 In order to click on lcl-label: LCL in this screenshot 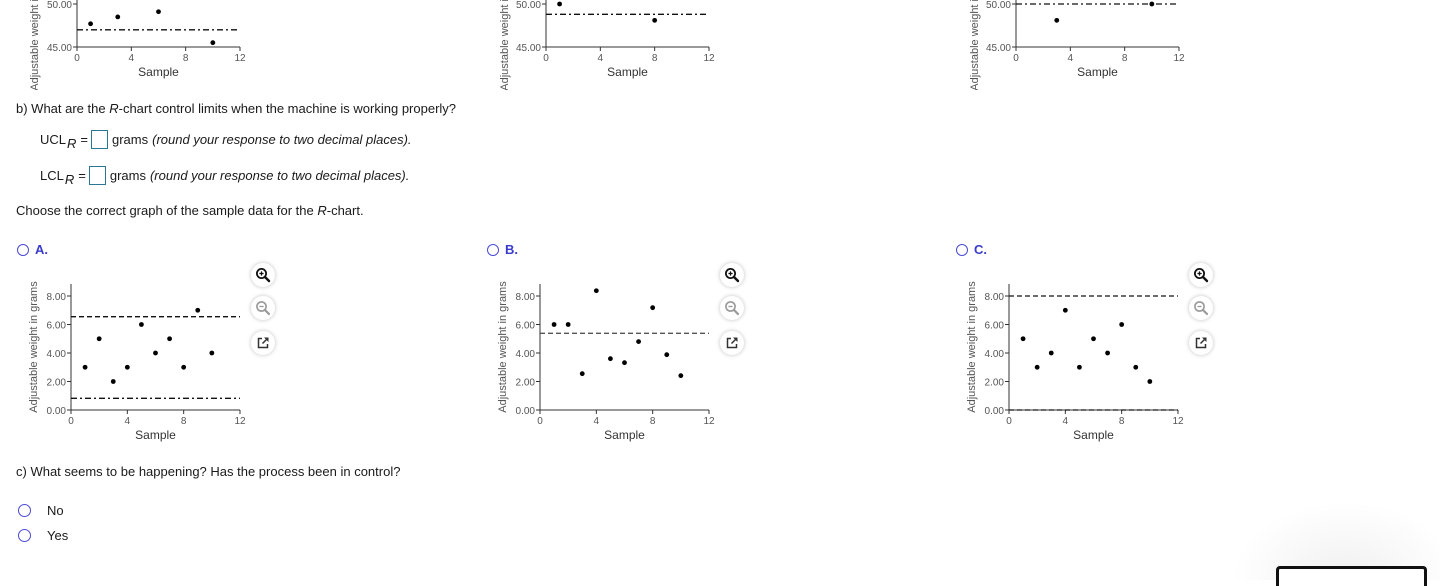, I will do `click(52, 175)`.